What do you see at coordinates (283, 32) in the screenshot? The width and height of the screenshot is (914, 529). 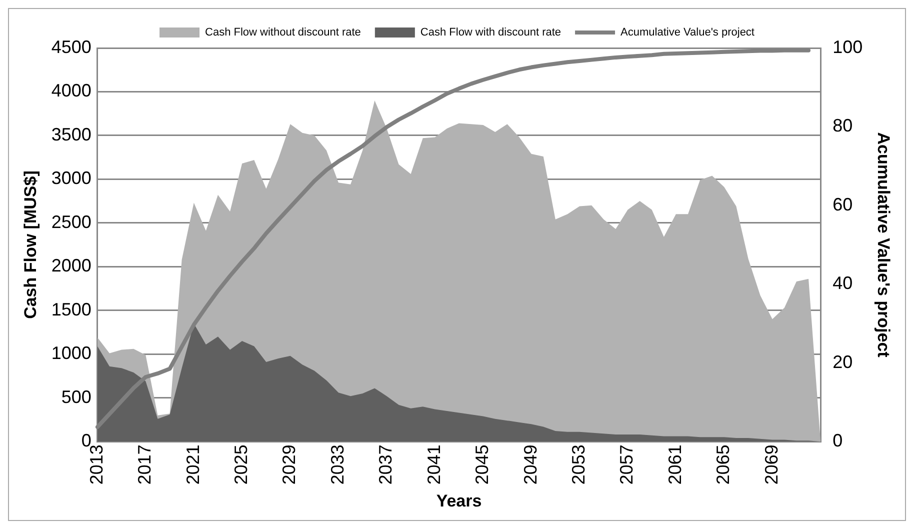 I see `legend-label: Cash Flow without discount rate` at bounding box center [283, 32].